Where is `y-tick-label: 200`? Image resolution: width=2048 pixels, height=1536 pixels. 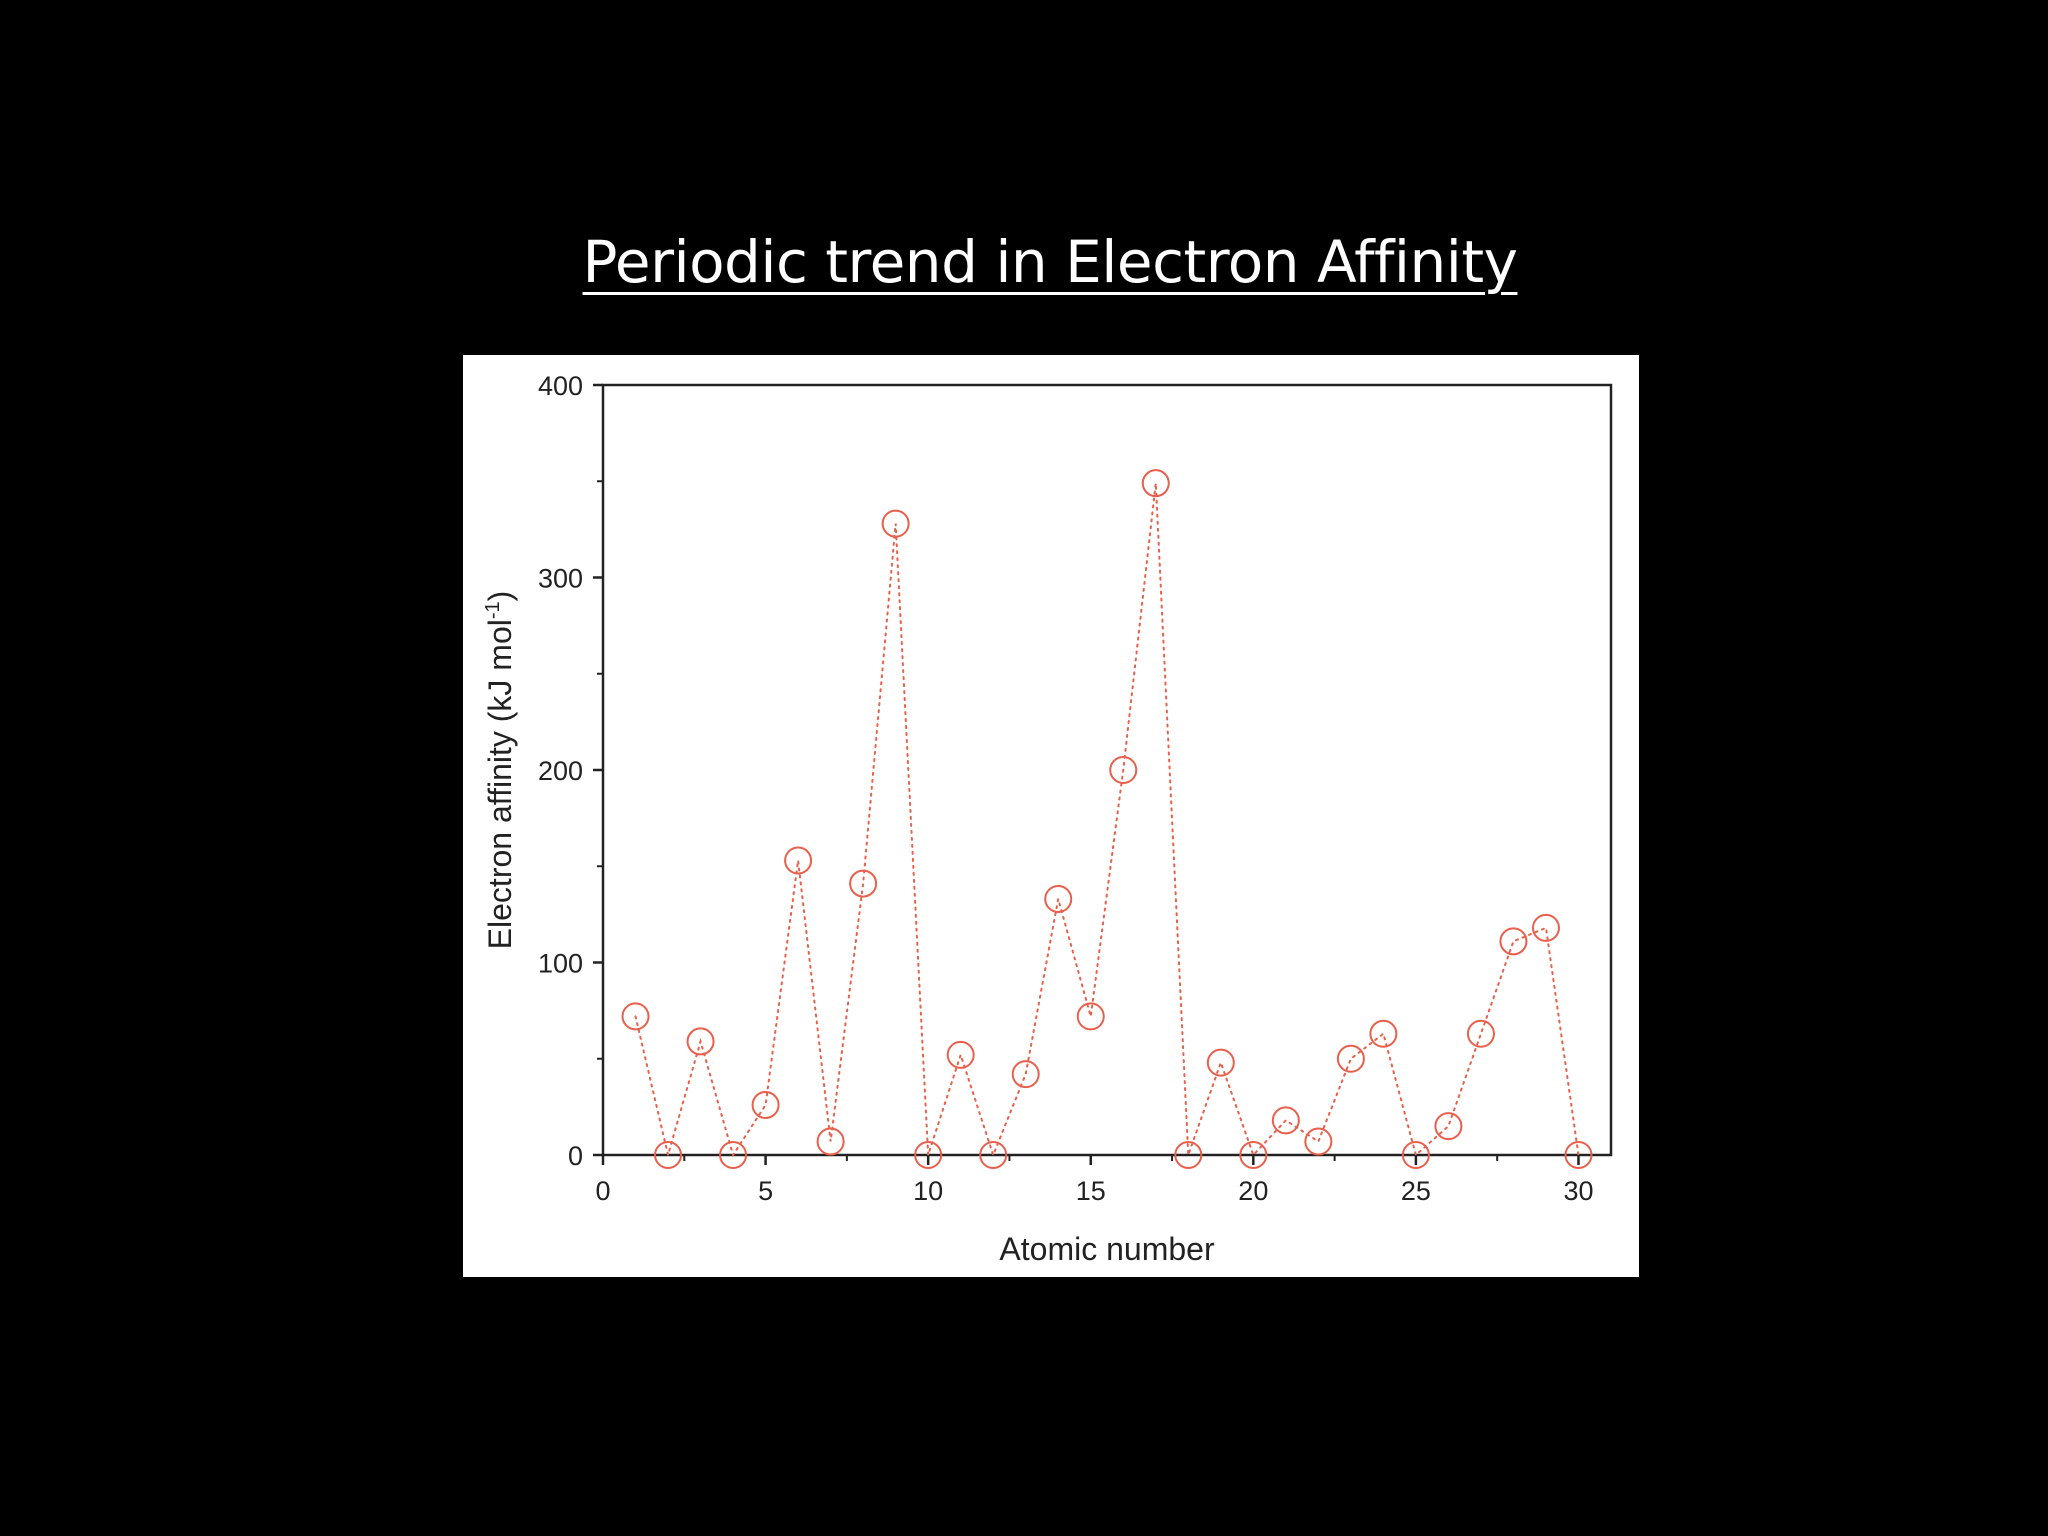
y-tick-label: 200 is located at coordinates (560, 771).